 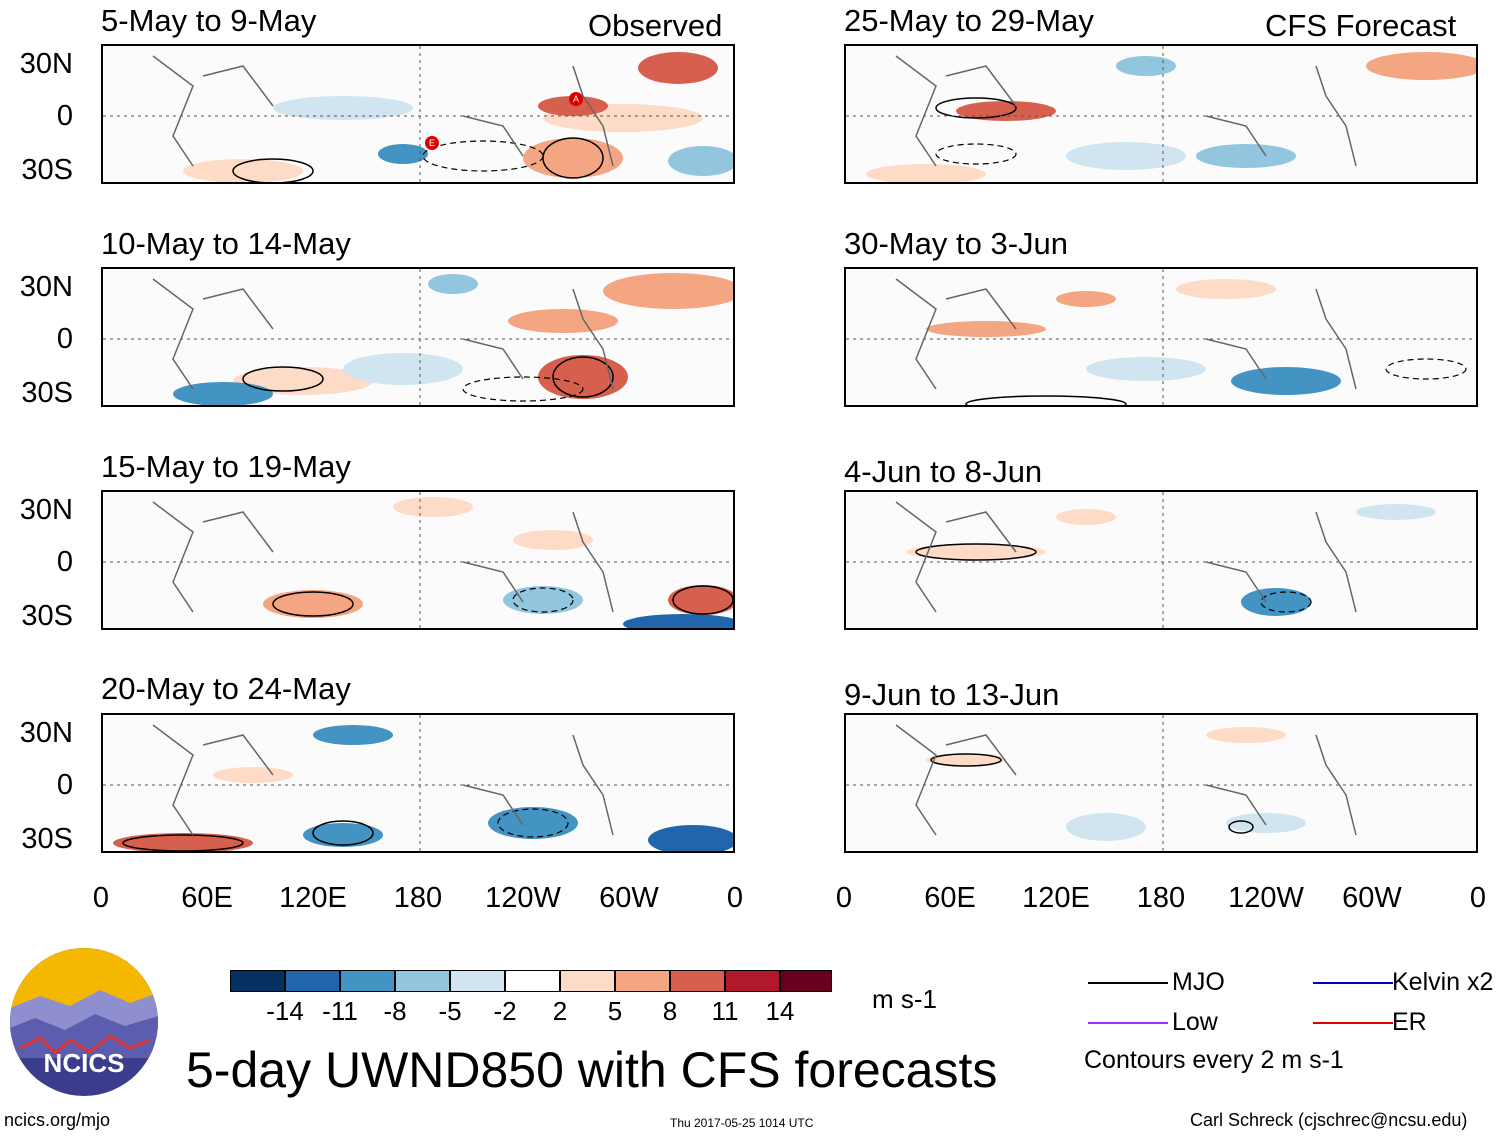 I want to click on legend-swatch-er, so click(x=1353, y=1023).